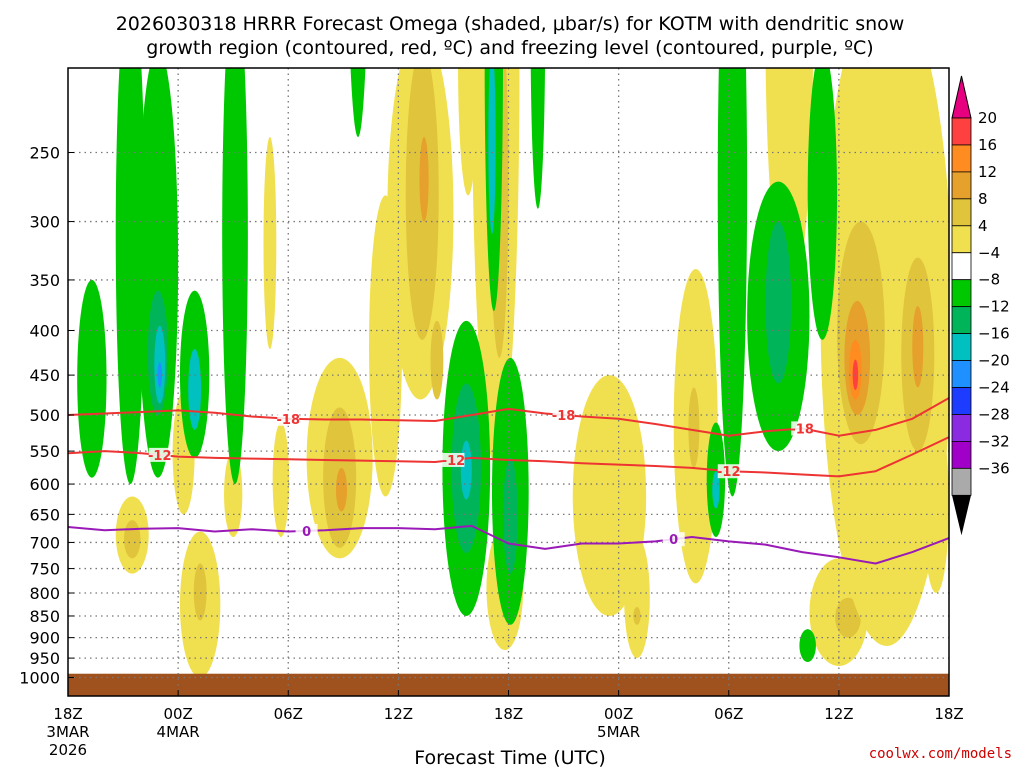 This screenshot has height=768, width=1024. What do you see at coordinates (994, 441) in the screenshot?
I see `colorbar-label: −32` at bounding box center [994, 441].